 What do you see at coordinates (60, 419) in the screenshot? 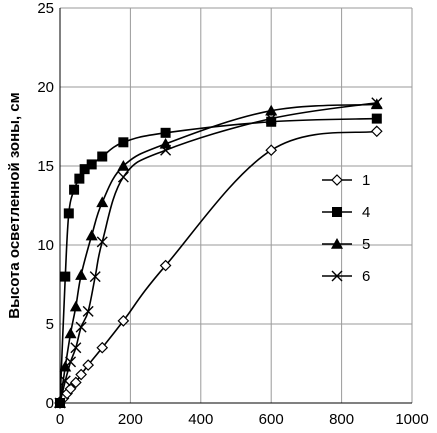
I see `x-tick-label: 0` at bounding box center [60, 419].